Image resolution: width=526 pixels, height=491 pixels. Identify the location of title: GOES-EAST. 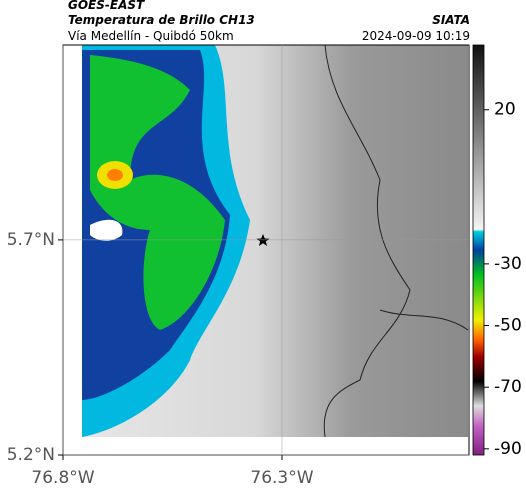
(106, 6).